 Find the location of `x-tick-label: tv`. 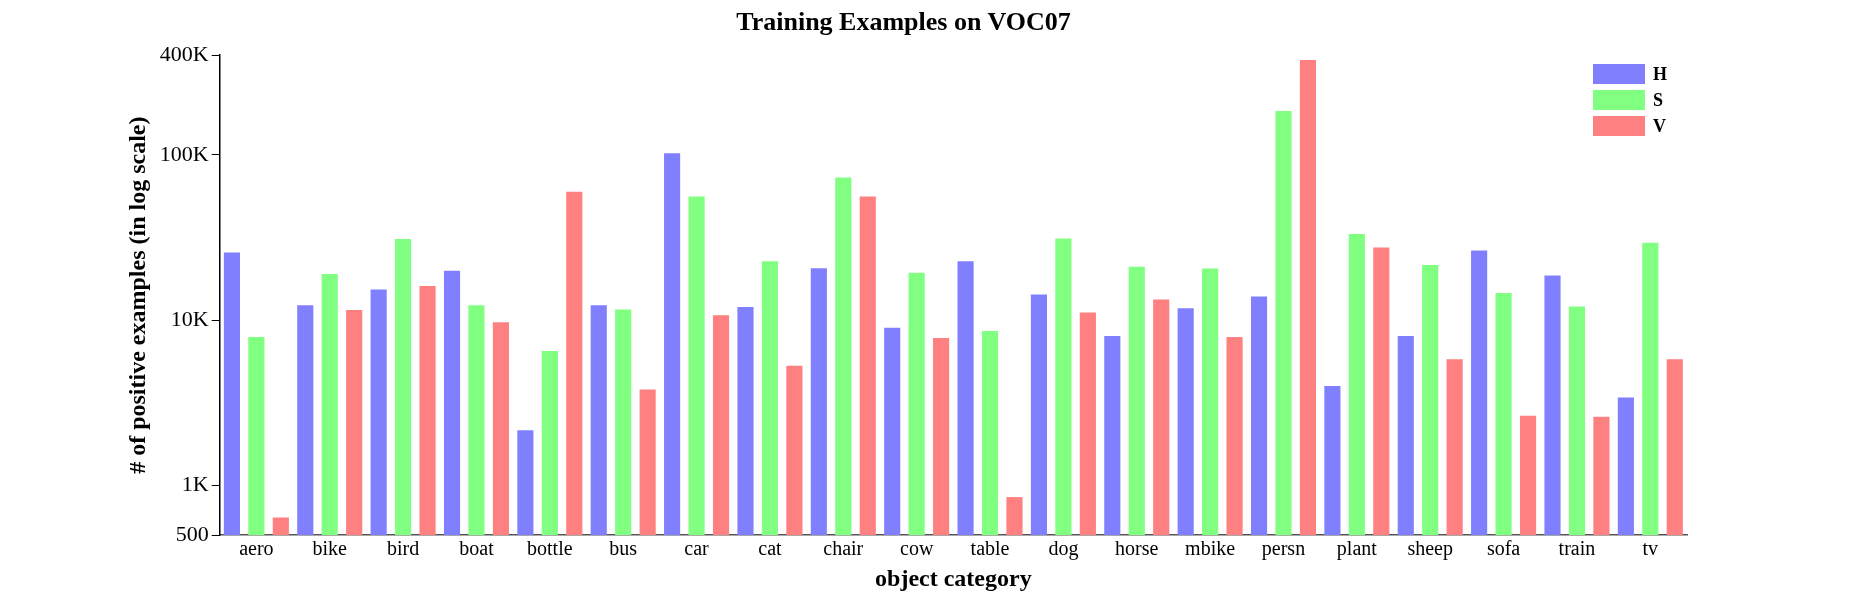

x-tick-label: tv is located at coordinates (1650, 548).